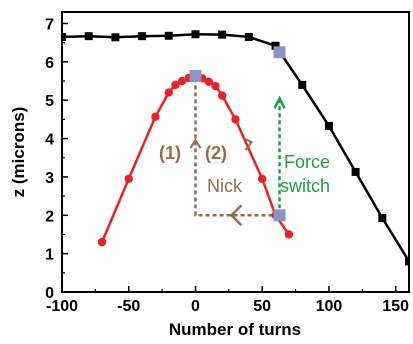 This screenshot has width=413, height=344. I want to click on nick-arrowhead, so click(236, 215).